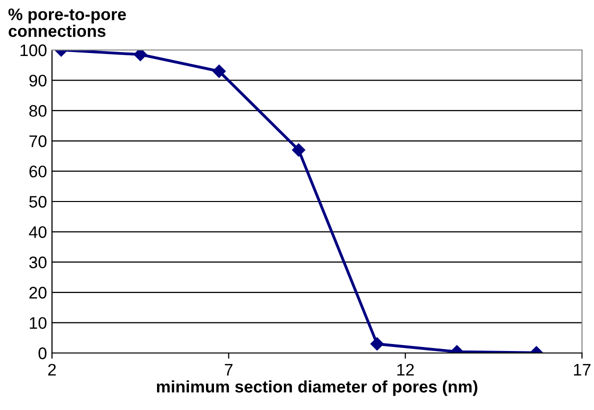 The height and width of the screenshot is (410, 594). What do you see at coordinates (37, 262) in the screenshot?
I see `y-tick-label: 30` at bounding box center [37, 262].